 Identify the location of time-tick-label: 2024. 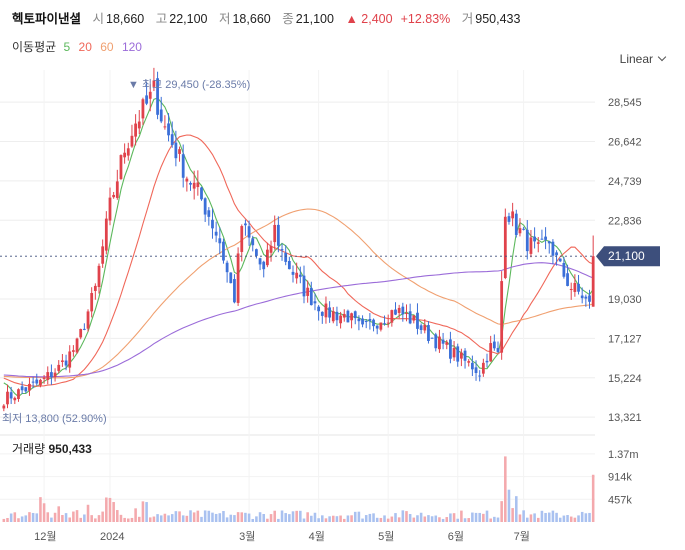
(112, 537).